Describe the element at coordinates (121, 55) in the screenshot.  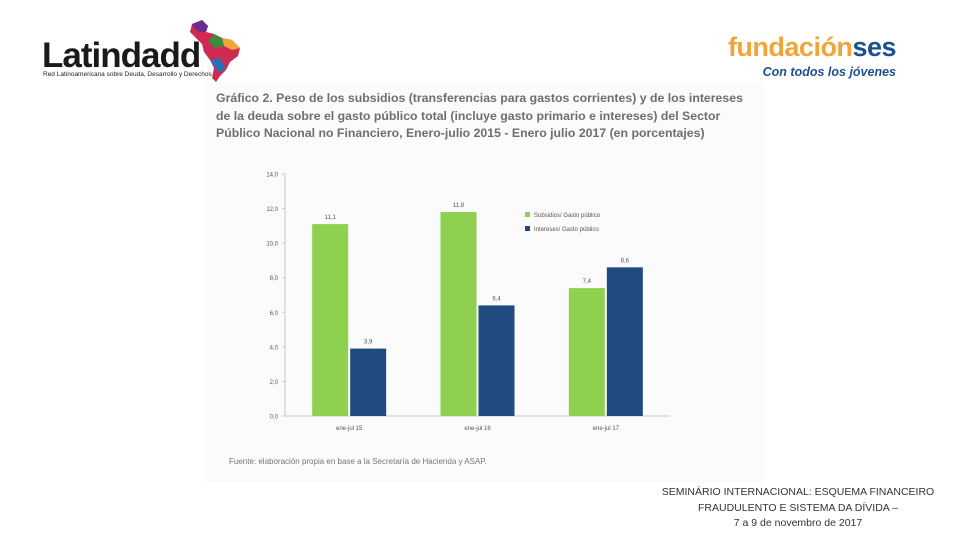
I see `latindadd-wordmark: Latindadd` at that location.